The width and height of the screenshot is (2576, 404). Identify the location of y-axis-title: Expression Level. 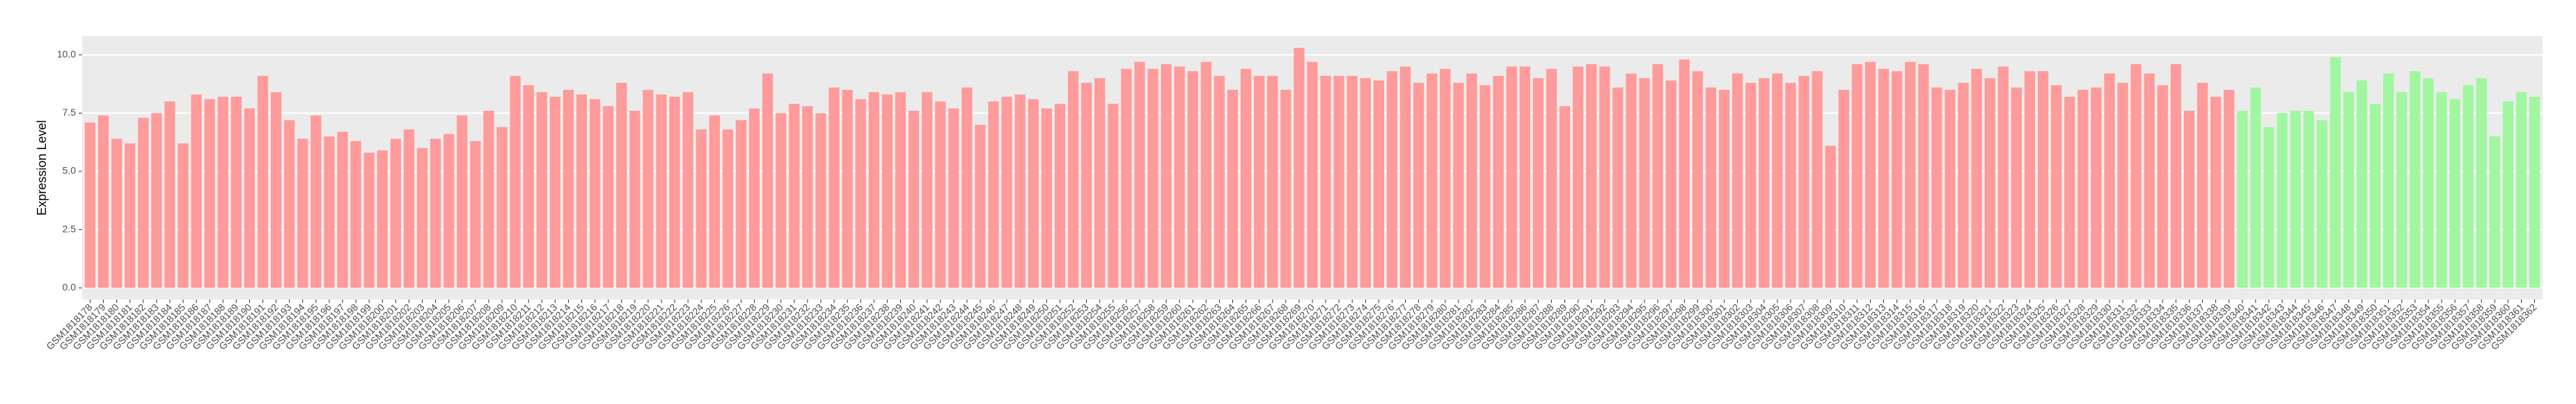
(42, 167).